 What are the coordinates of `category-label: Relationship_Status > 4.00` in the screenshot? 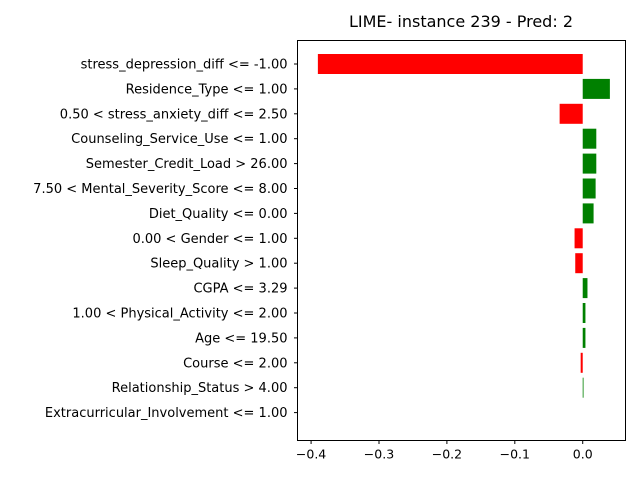 It's located at (200, 388).